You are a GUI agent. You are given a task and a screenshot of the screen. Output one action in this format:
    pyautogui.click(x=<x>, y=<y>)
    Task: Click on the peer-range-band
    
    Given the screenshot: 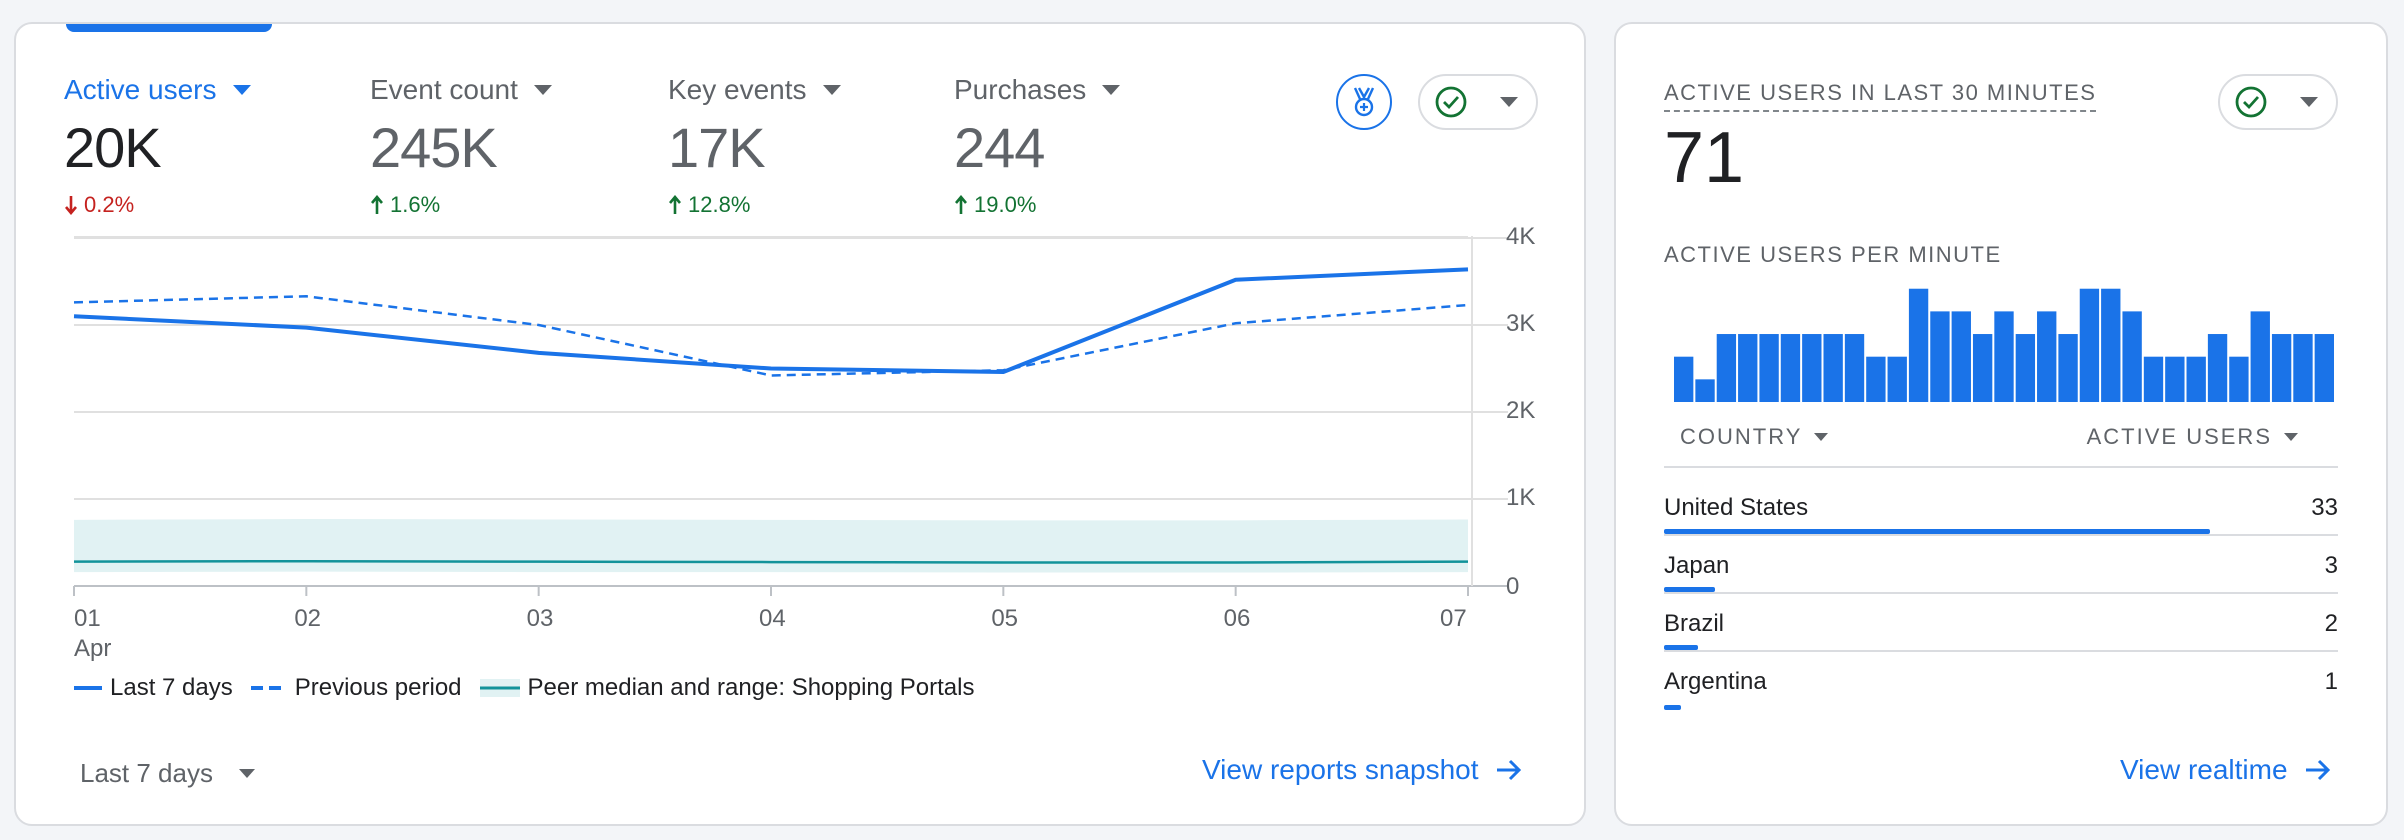 What is the action you would take?
    pyautogui.click(x=771, y=546)
    